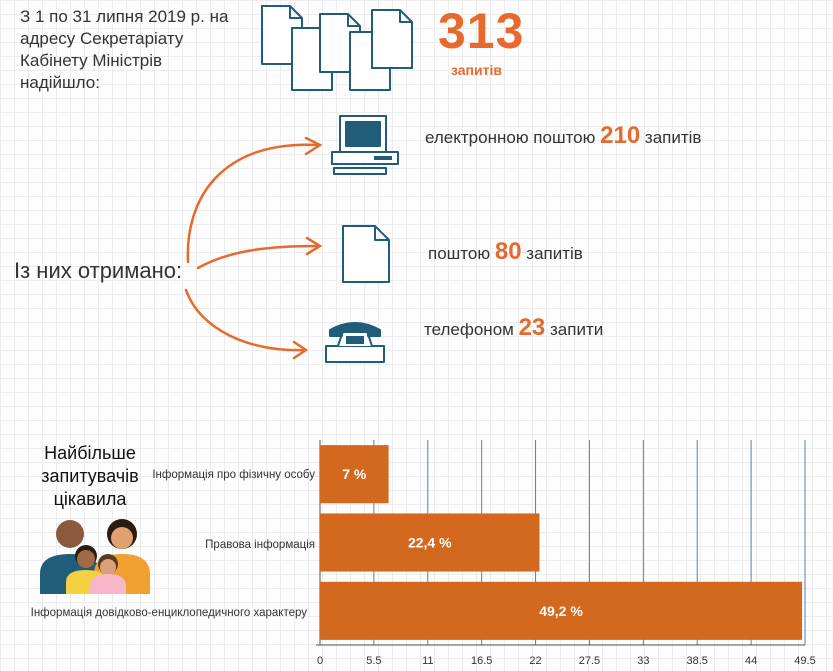 Image resolution: width=833 pixels, height=671 pixels. I want to click on bar-value-label-1: 7 %, so click(354, 474).